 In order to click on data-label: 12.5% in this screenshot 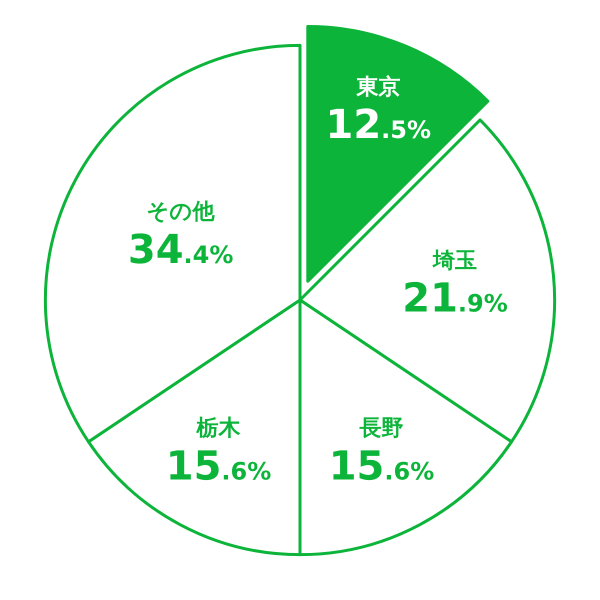, I will do `click(378, 125)`.